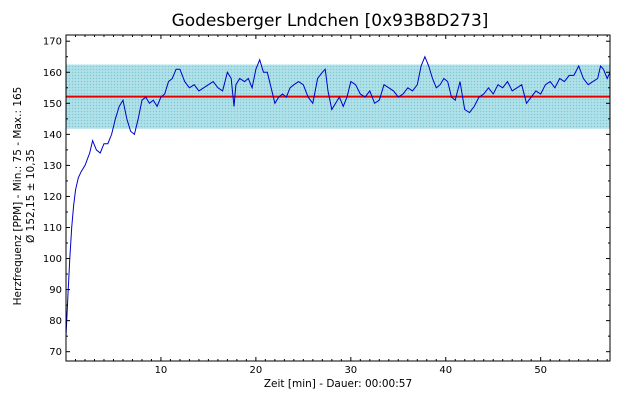 The width and height of the screenshot is (620, 400). What do you see at coordinates (52, 73) in the screenshot?
I see `y-tick-label: 160` at bounding box center [52, 73].